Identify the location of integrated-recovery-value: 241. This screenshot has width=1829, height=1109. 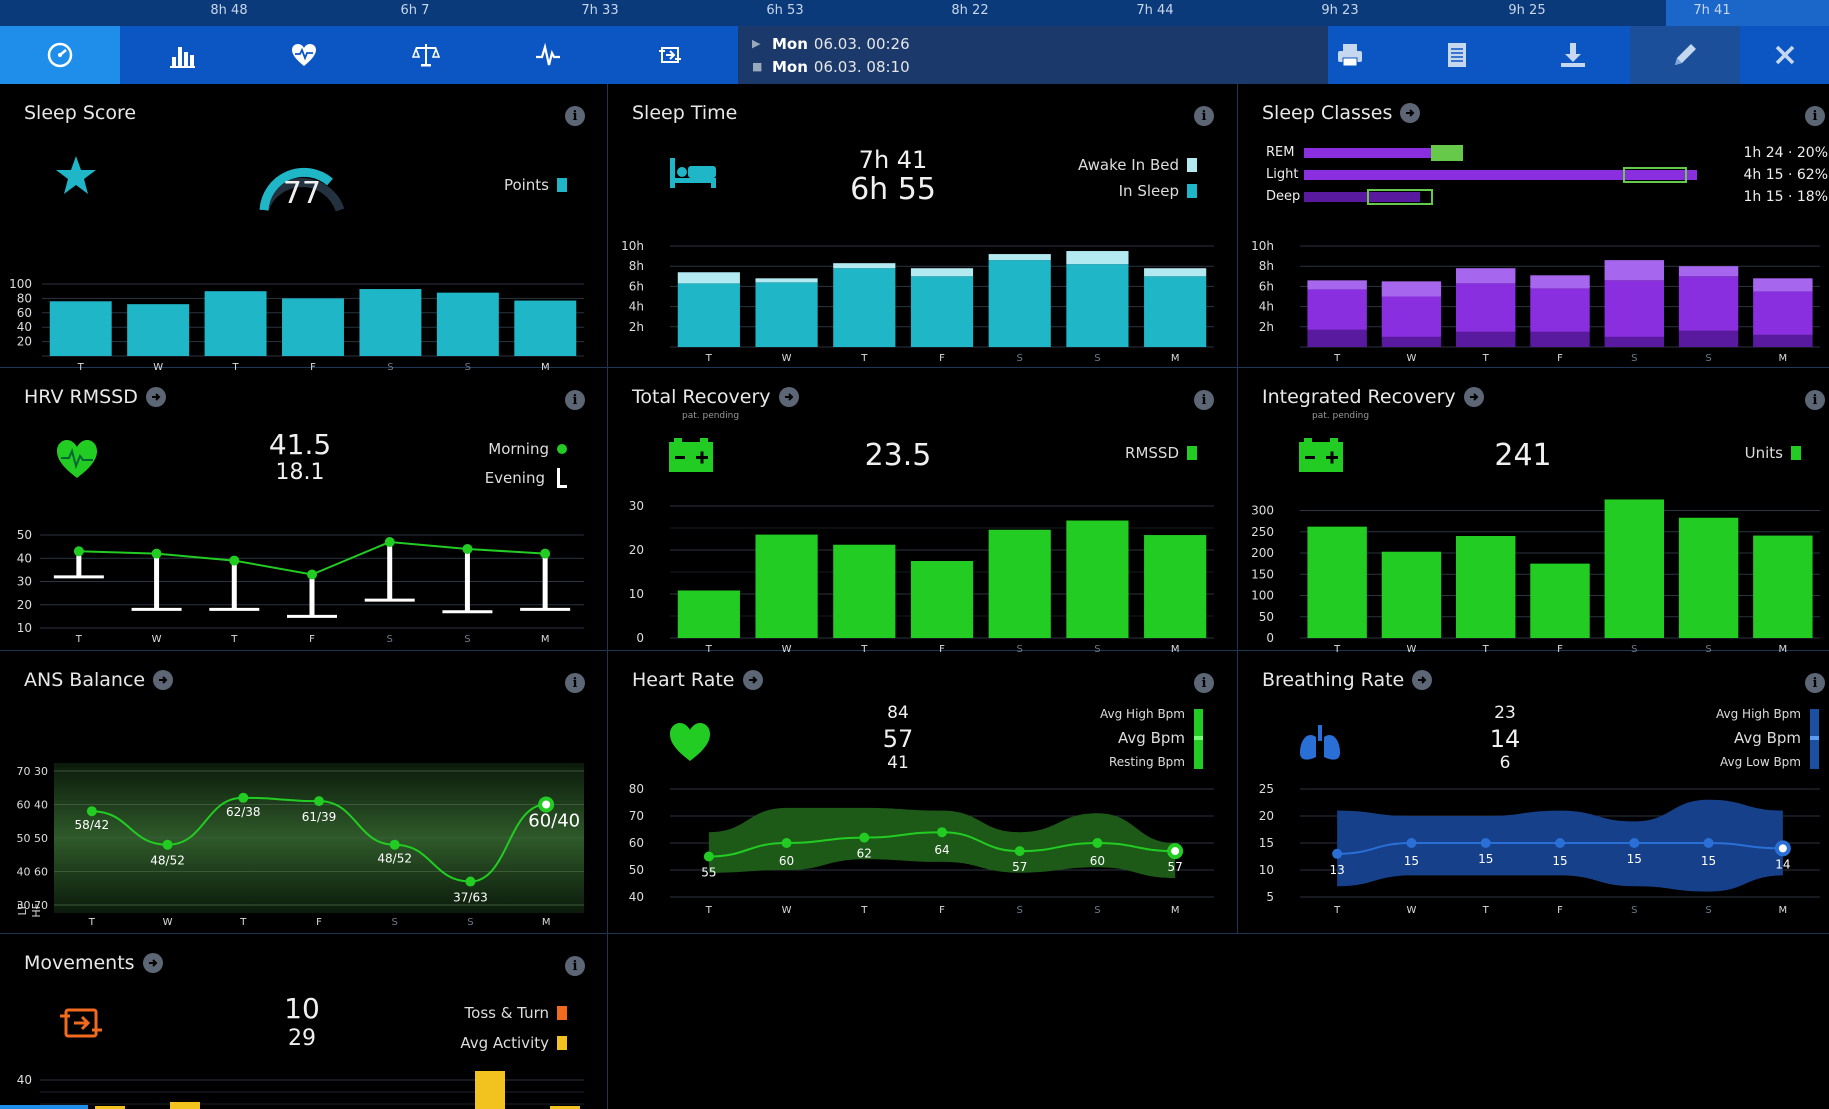
(1523, 455).